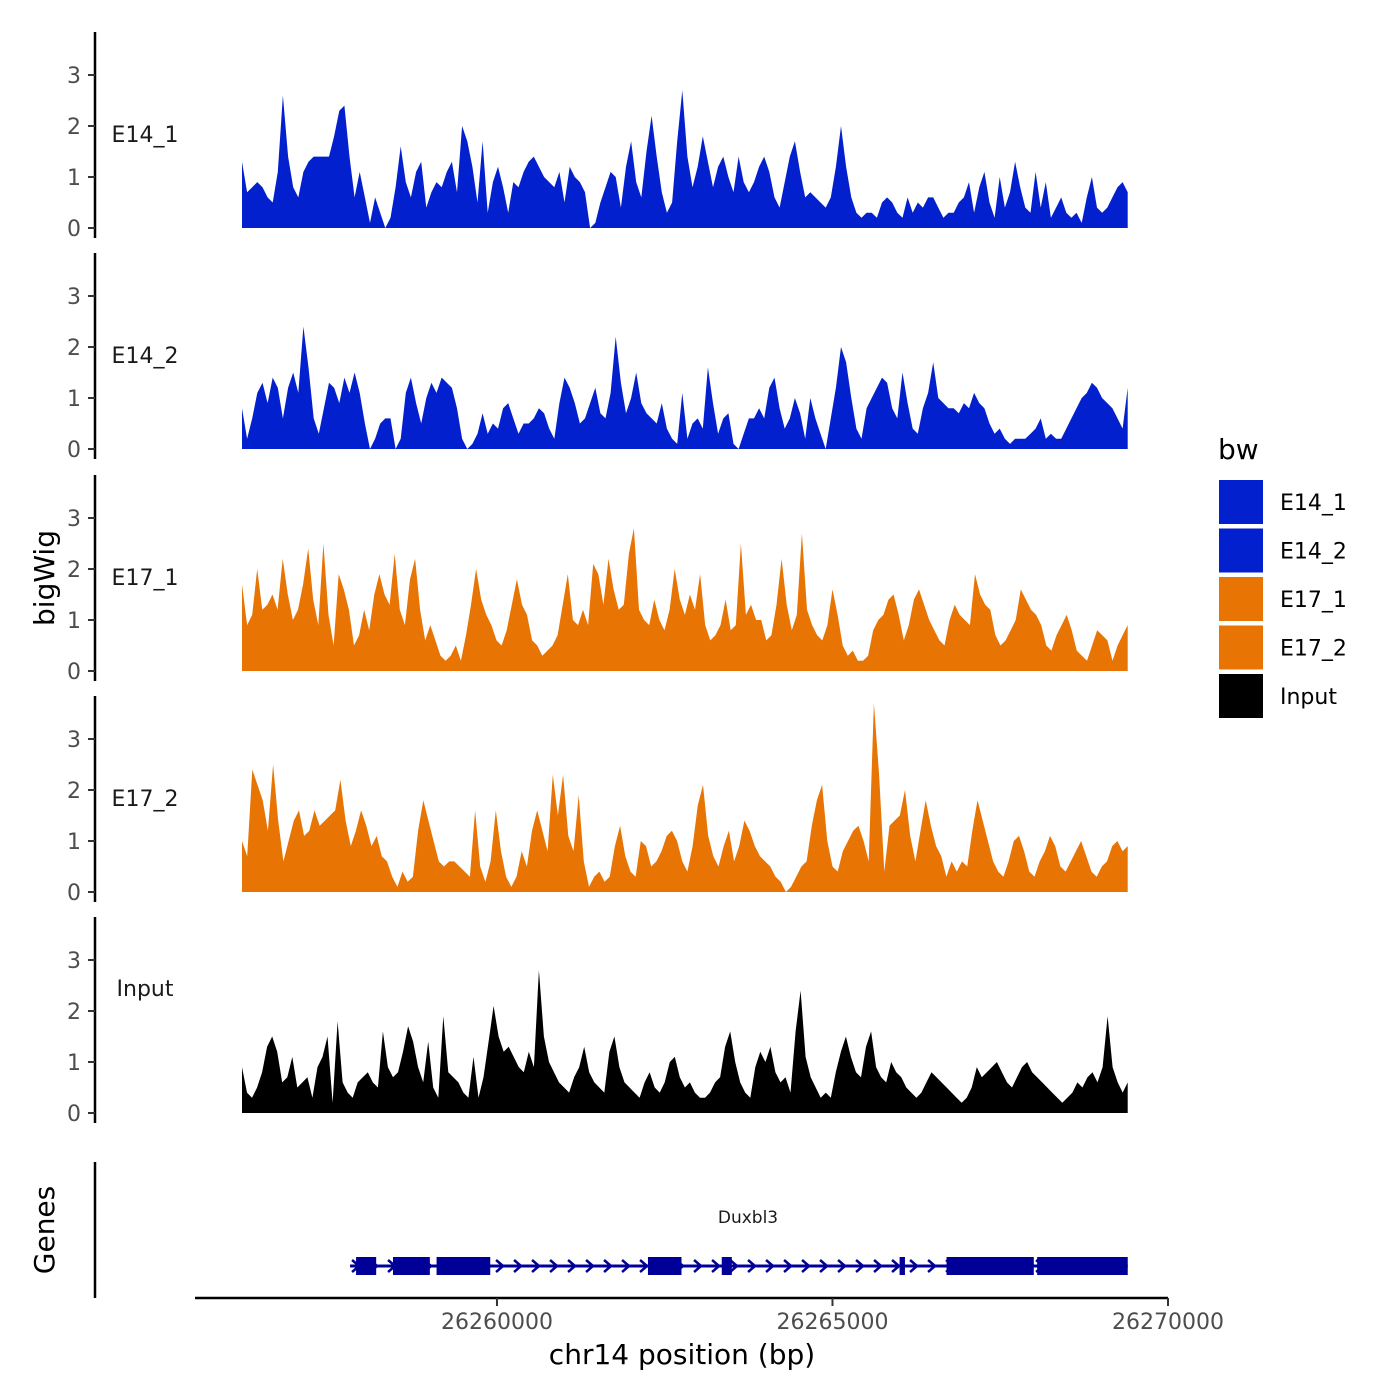 This screenshot has width=1400, height=1400. I want to click on track-e14_2: 0 1 2 3 E14_2, so click(597, 358).